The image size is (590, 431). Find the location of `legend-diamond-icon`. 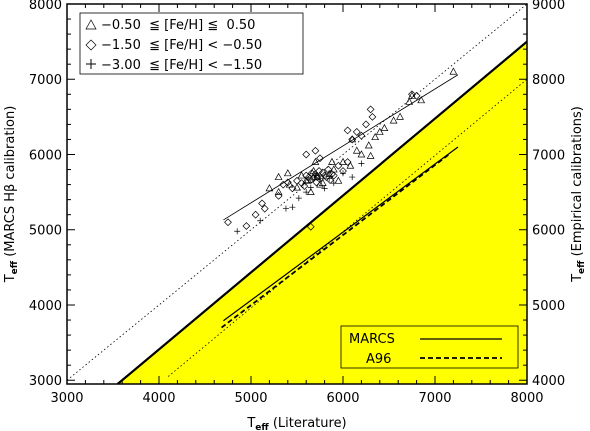

legend-diamond-icon is located at coordinates (91, 45).